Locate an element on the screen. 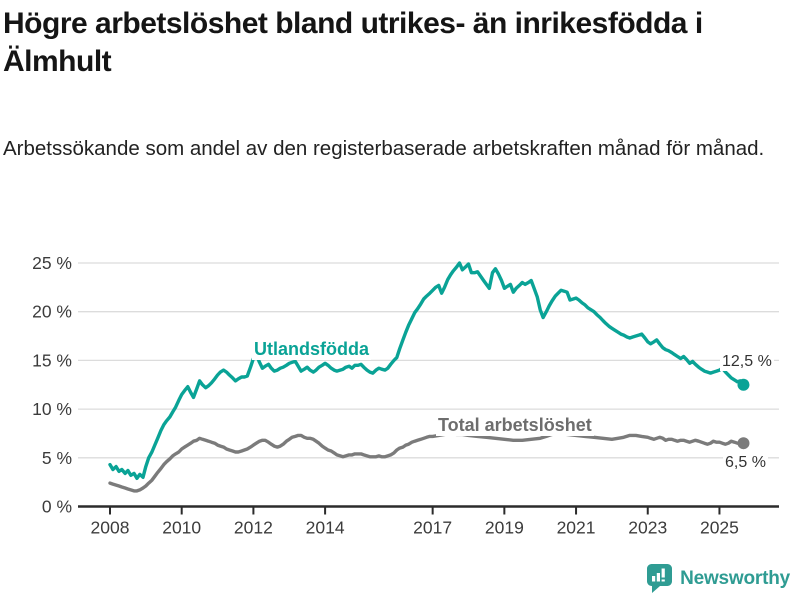  x-tick-label: 2010 is located at coordinates (181, 528).